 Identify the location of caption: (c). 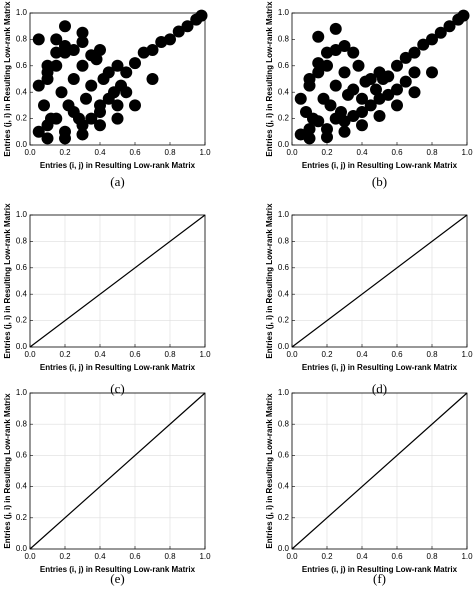
(117, 388).